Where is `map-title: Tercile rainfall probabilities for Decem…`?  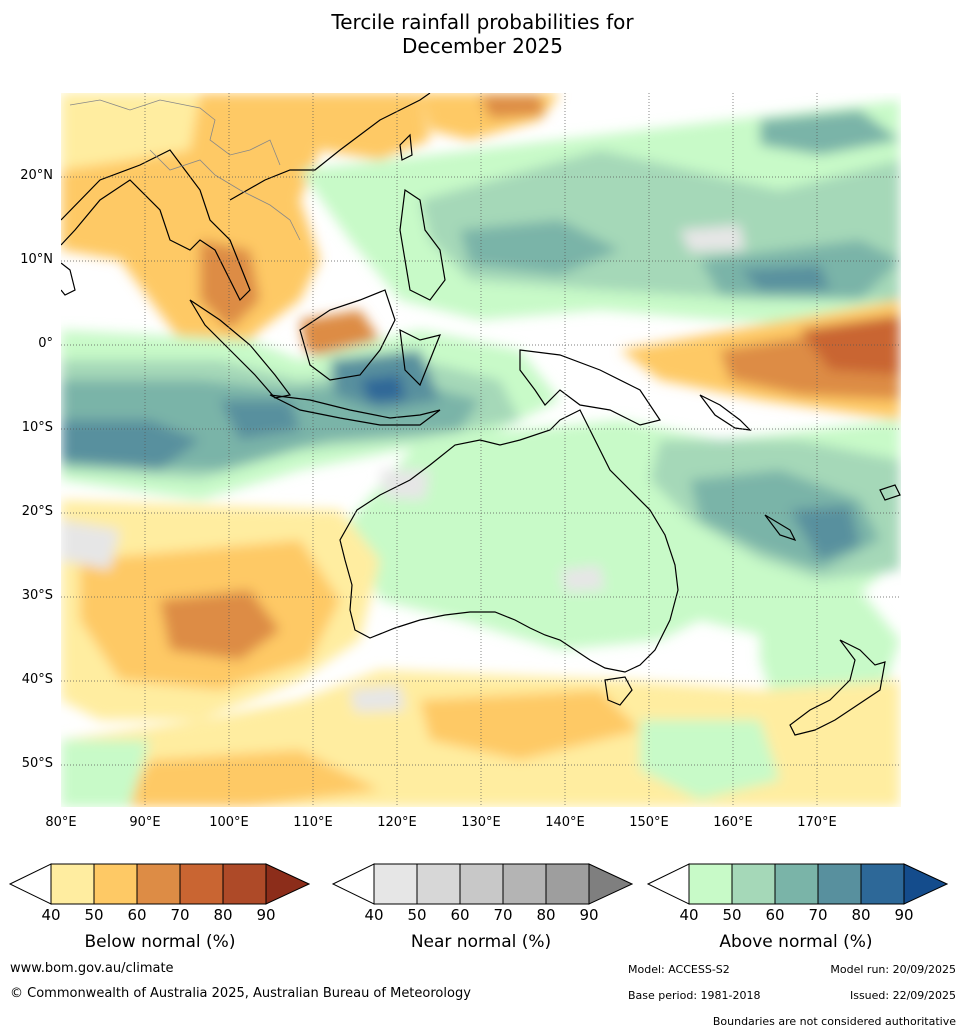
map-title: Tercile rainfall probabilities for Decem… is located at coordinates (482, 34).